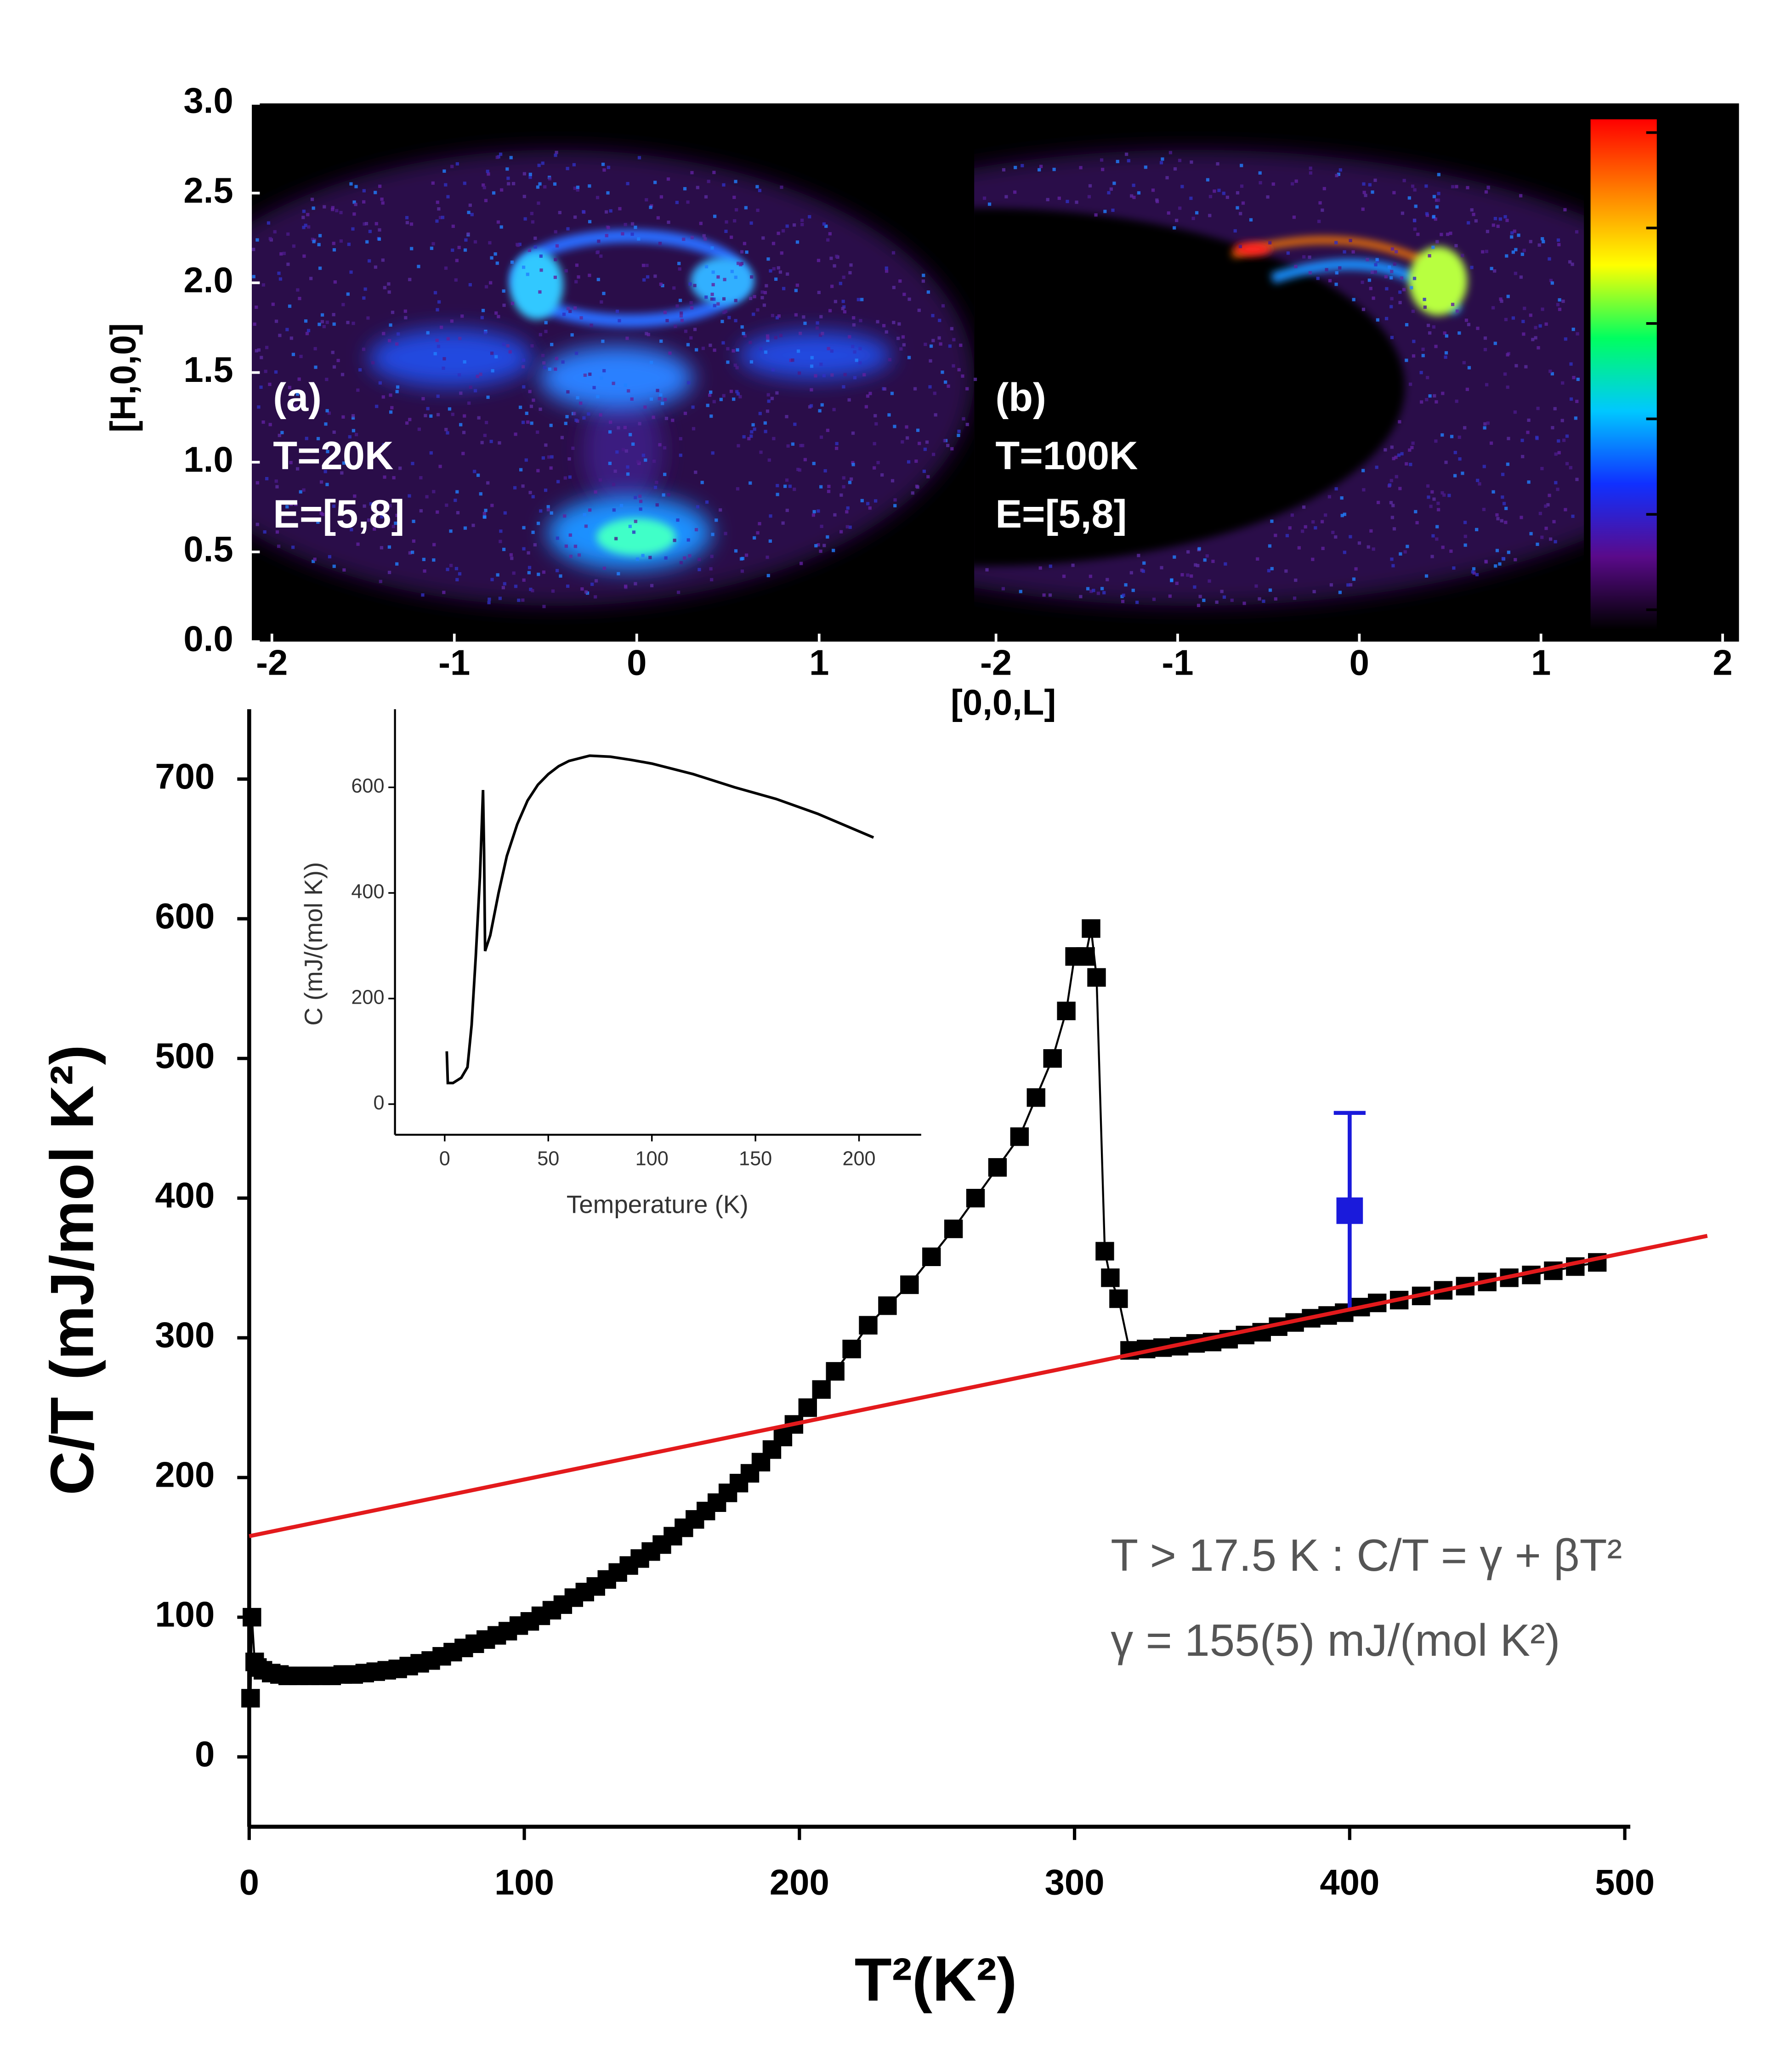 The image size is (1792, 2068). I want to click on panel-annotation: (a), so click(297, 397).